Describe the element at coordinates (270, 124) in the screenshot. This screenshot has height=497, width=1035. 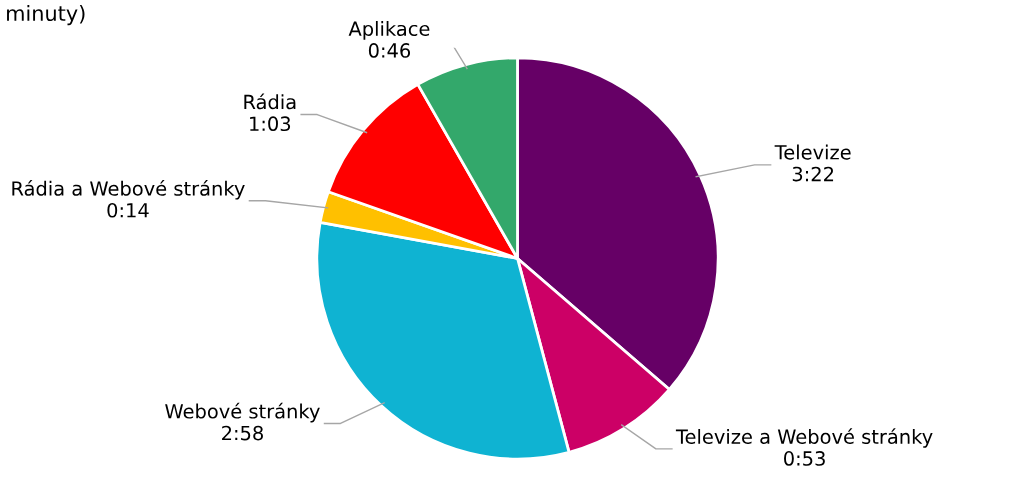
I see `data-label: 1:03` at that location.